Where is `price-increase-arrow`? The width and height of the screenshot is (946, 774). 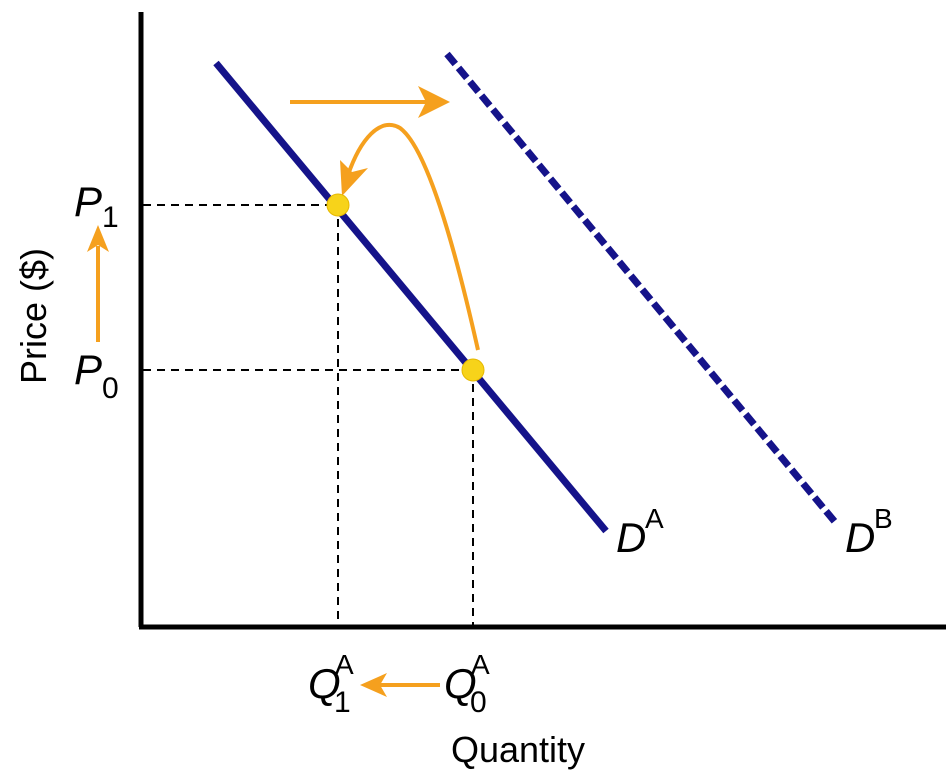 price-increase-arrow is located at coordinates (98, 283).